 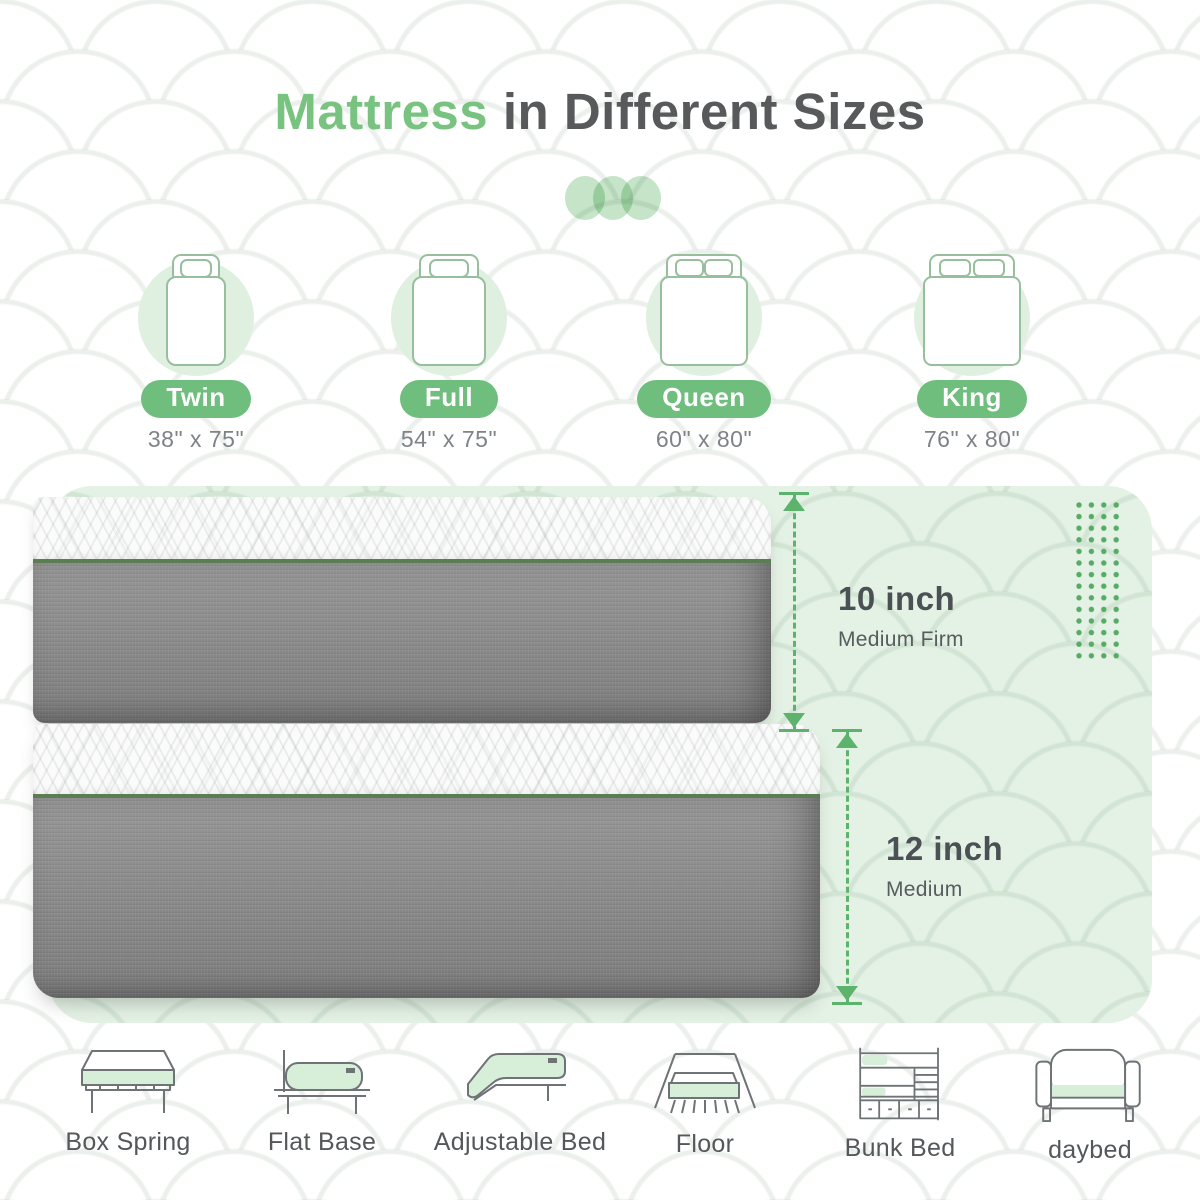 I want to click on size-dimensions-full: 54" x 75", so click(x=449, y=438).